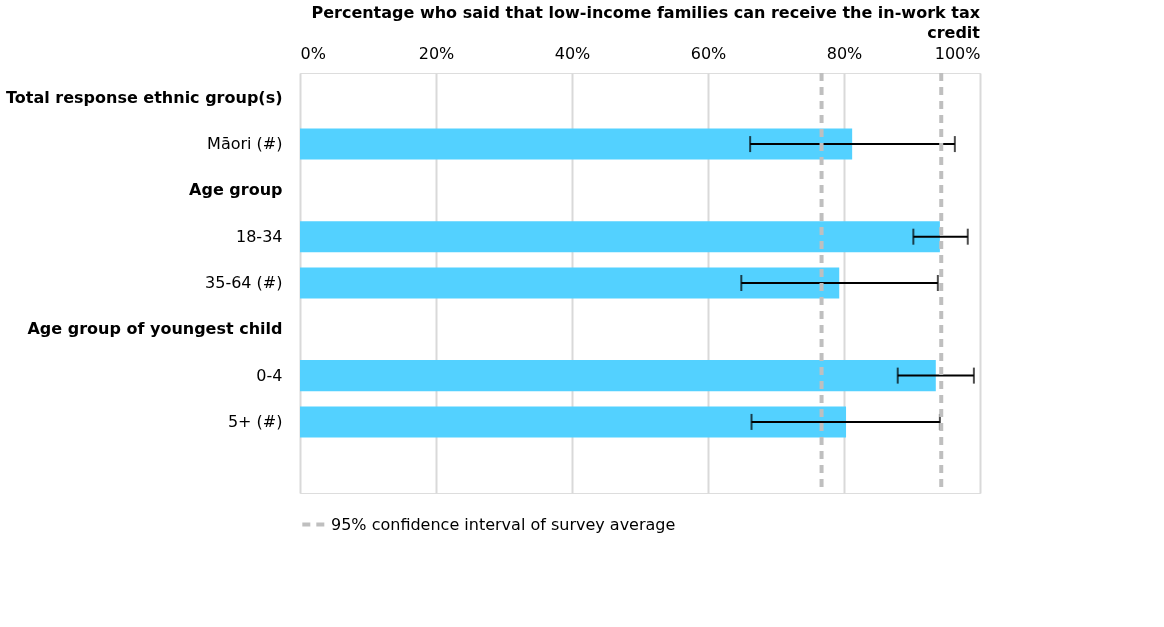  What do you see at coordinates (155, 329) in the screenshot?
I see `y-tick-label: Age group of youngest child` at bounding box center [155, 329].